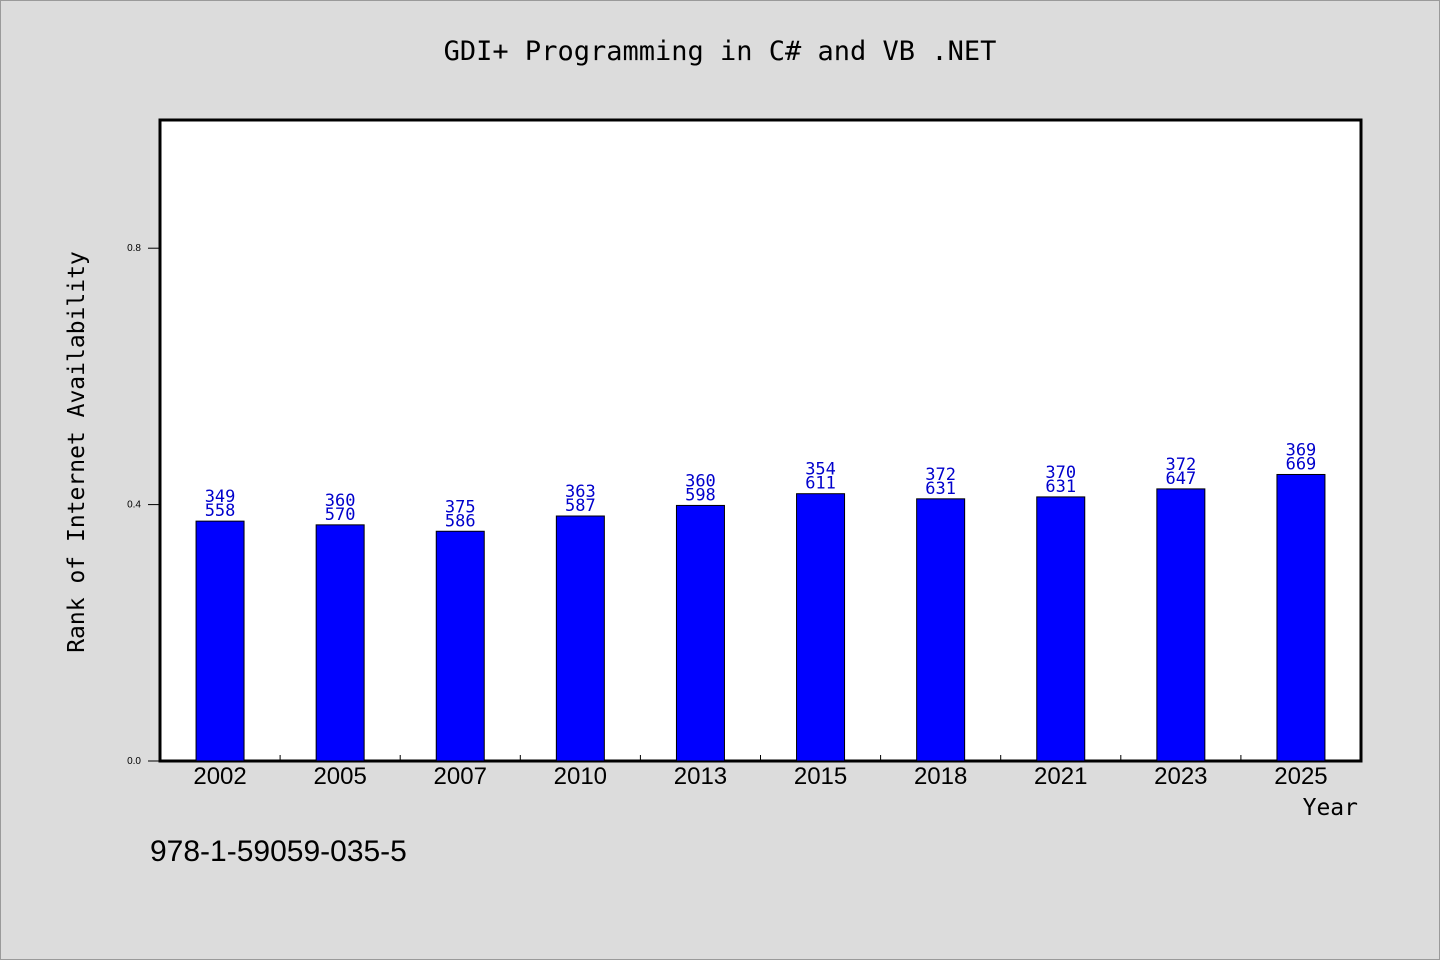  Describe the element at coordinates (77, 452) in the screenshot. I see `y-axis-label: Rank of Internet Availability` at that location.